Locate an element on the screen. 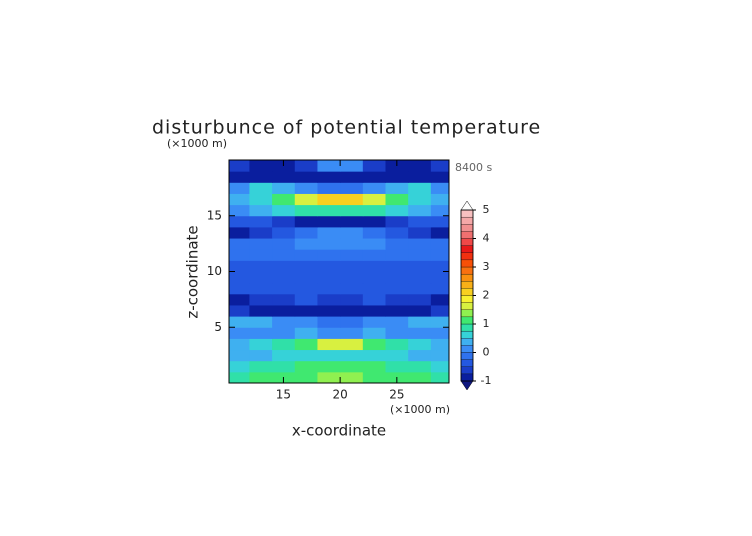 The width and height of the screenshot is (752, 536). colorbar-tick-label: 3 is located at coordinates (486, 266).